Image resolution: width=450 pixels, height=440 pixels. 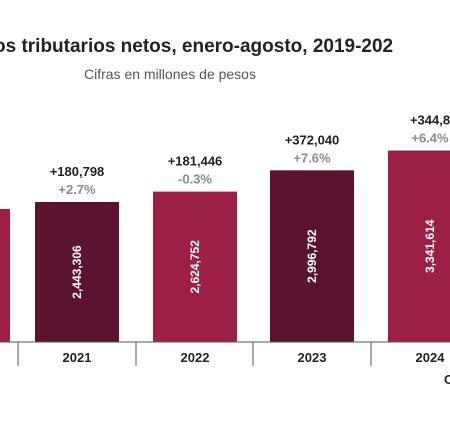 I want to click on bar-value-label: 2,443,306, so click(x=77, y=272).